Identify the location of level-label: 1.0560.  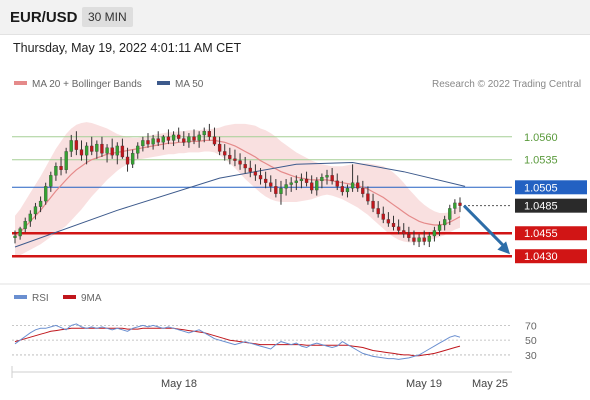
(541, 138).